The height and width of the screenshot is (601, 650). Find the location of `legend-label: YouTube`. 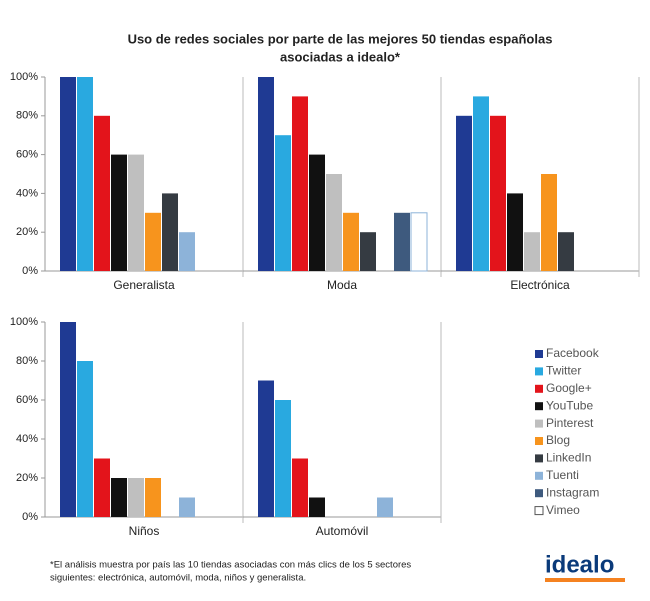

legend-label: YouTube is located at coordinates (569, 405).